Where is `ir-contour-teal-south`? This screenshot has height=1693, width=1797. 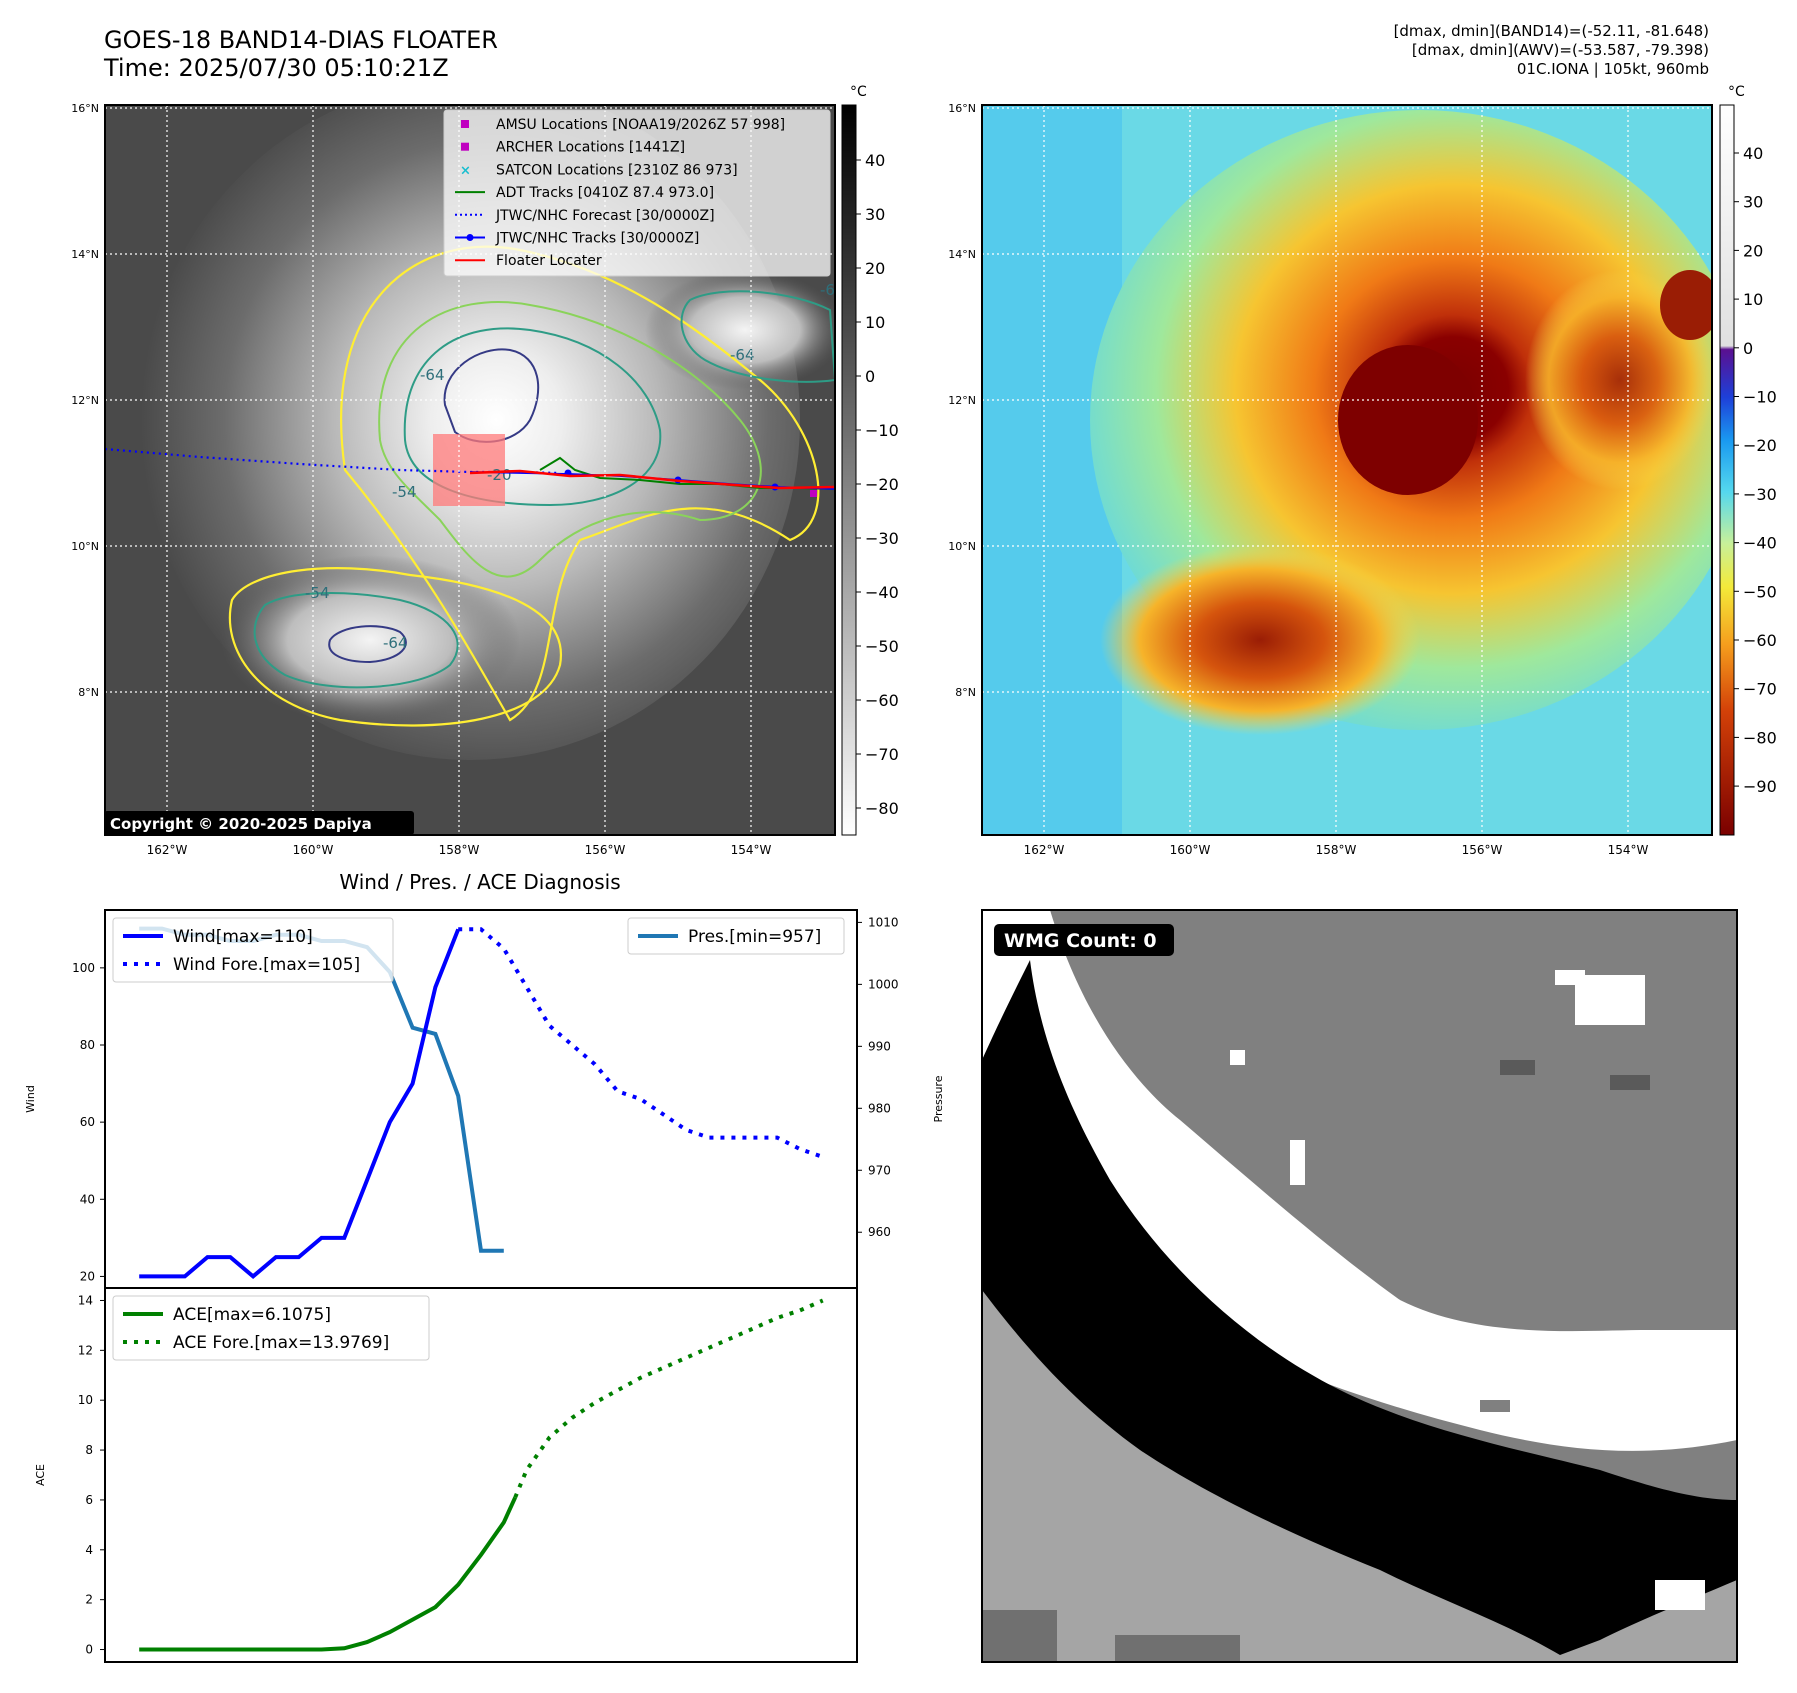
ir-contour-teal-south is located at coordinates (356, 640).